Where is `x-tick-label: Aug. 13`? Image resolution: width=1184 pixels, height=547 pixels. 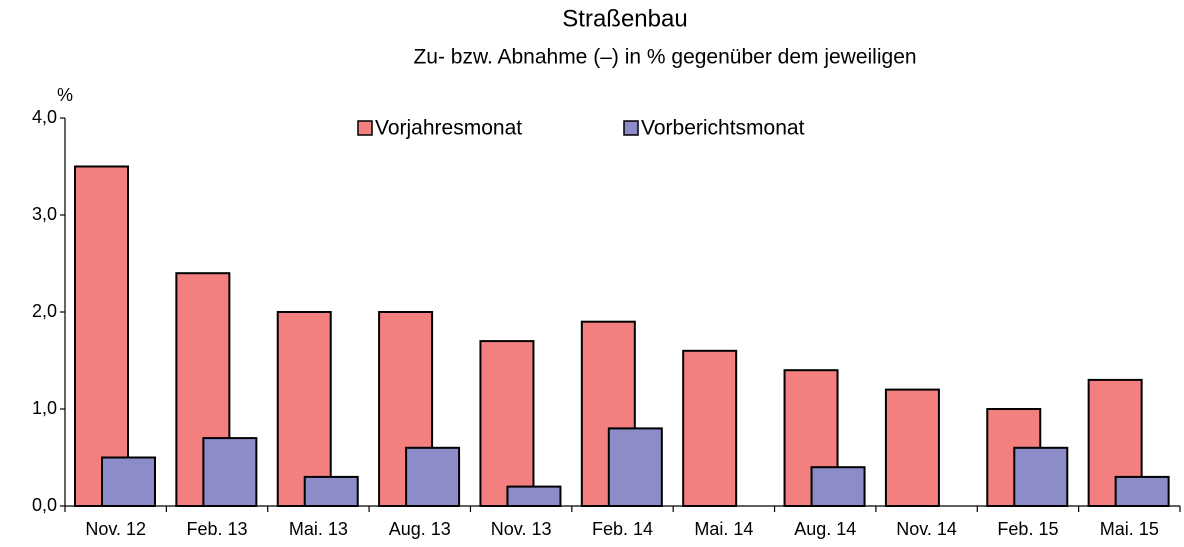
x-tick-label: Aug. 13 is located at coordinates (420, 529).